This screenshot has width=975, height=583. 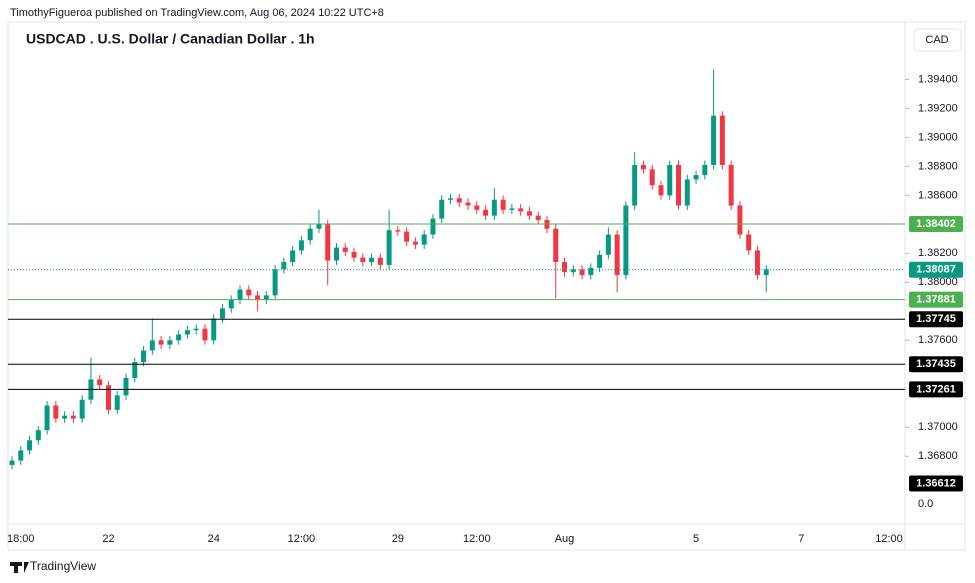 I want to click on y-tick-label: 1.39400, so click(x=938, y=79).